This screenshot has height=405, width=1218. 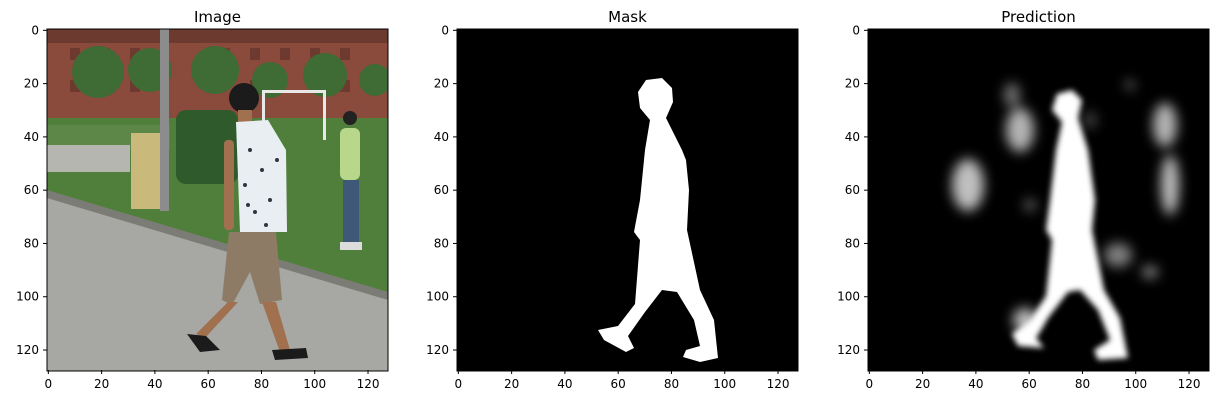 What do you see at coordinates (1038, 17) in the screenshot?
I see `panel-title: Prediction` at bounding box center [1038, 17].